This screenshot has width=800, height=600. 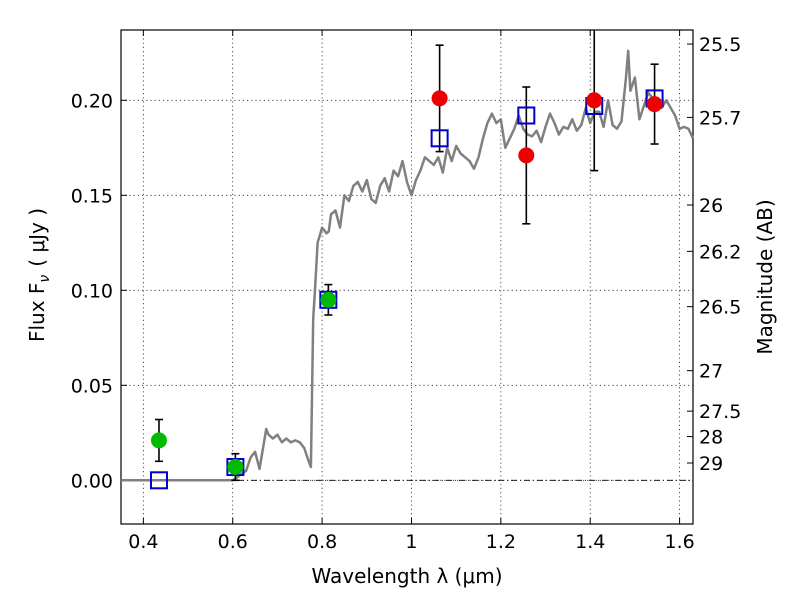 I want to click on x-tick-label: 1, so click(x=411, y=542).